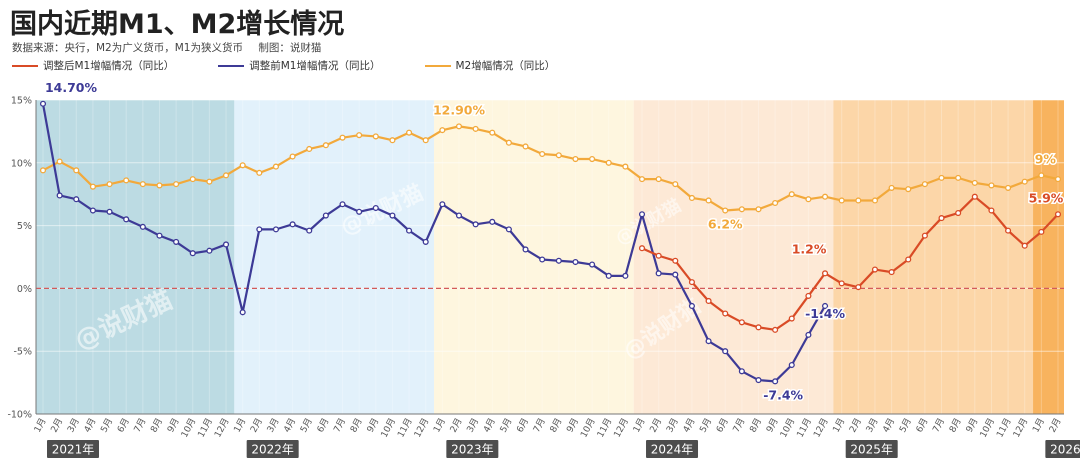 The image size is (1080, 474). What do you see at coordinates (404, 427) in the screenshot?
I see `x-tick-label-month: 11月` at bounding box center [404, 427].